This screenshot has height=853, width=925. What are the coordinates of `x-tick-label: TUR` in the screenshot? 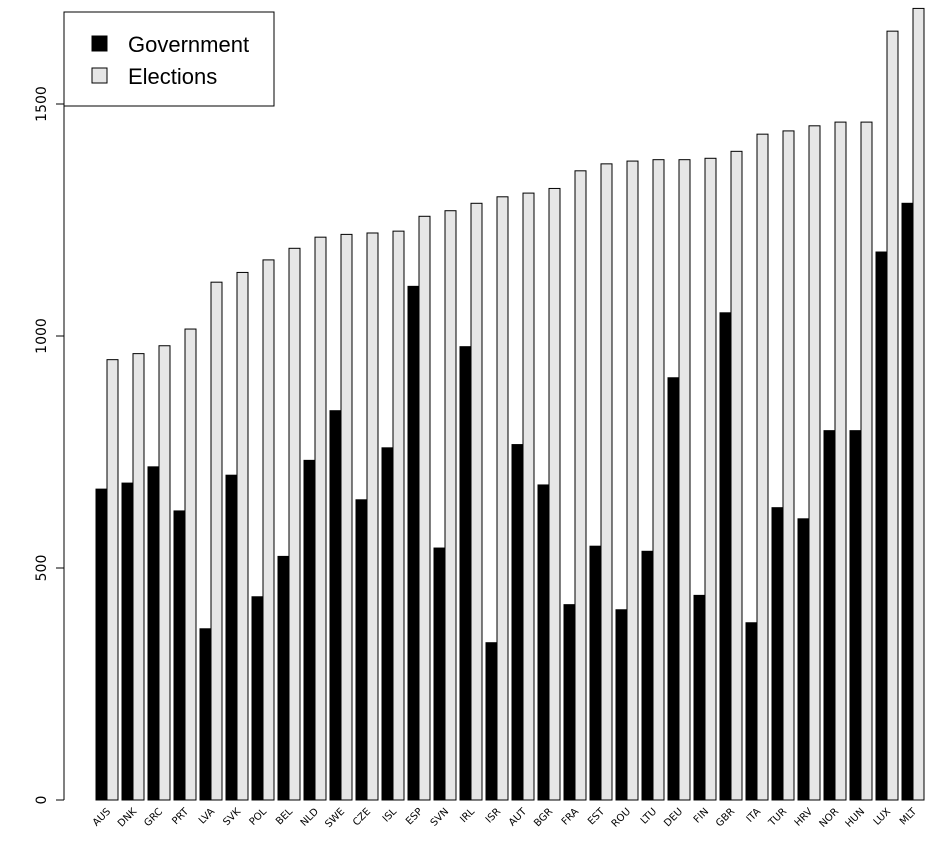 It's located at (777, 817).